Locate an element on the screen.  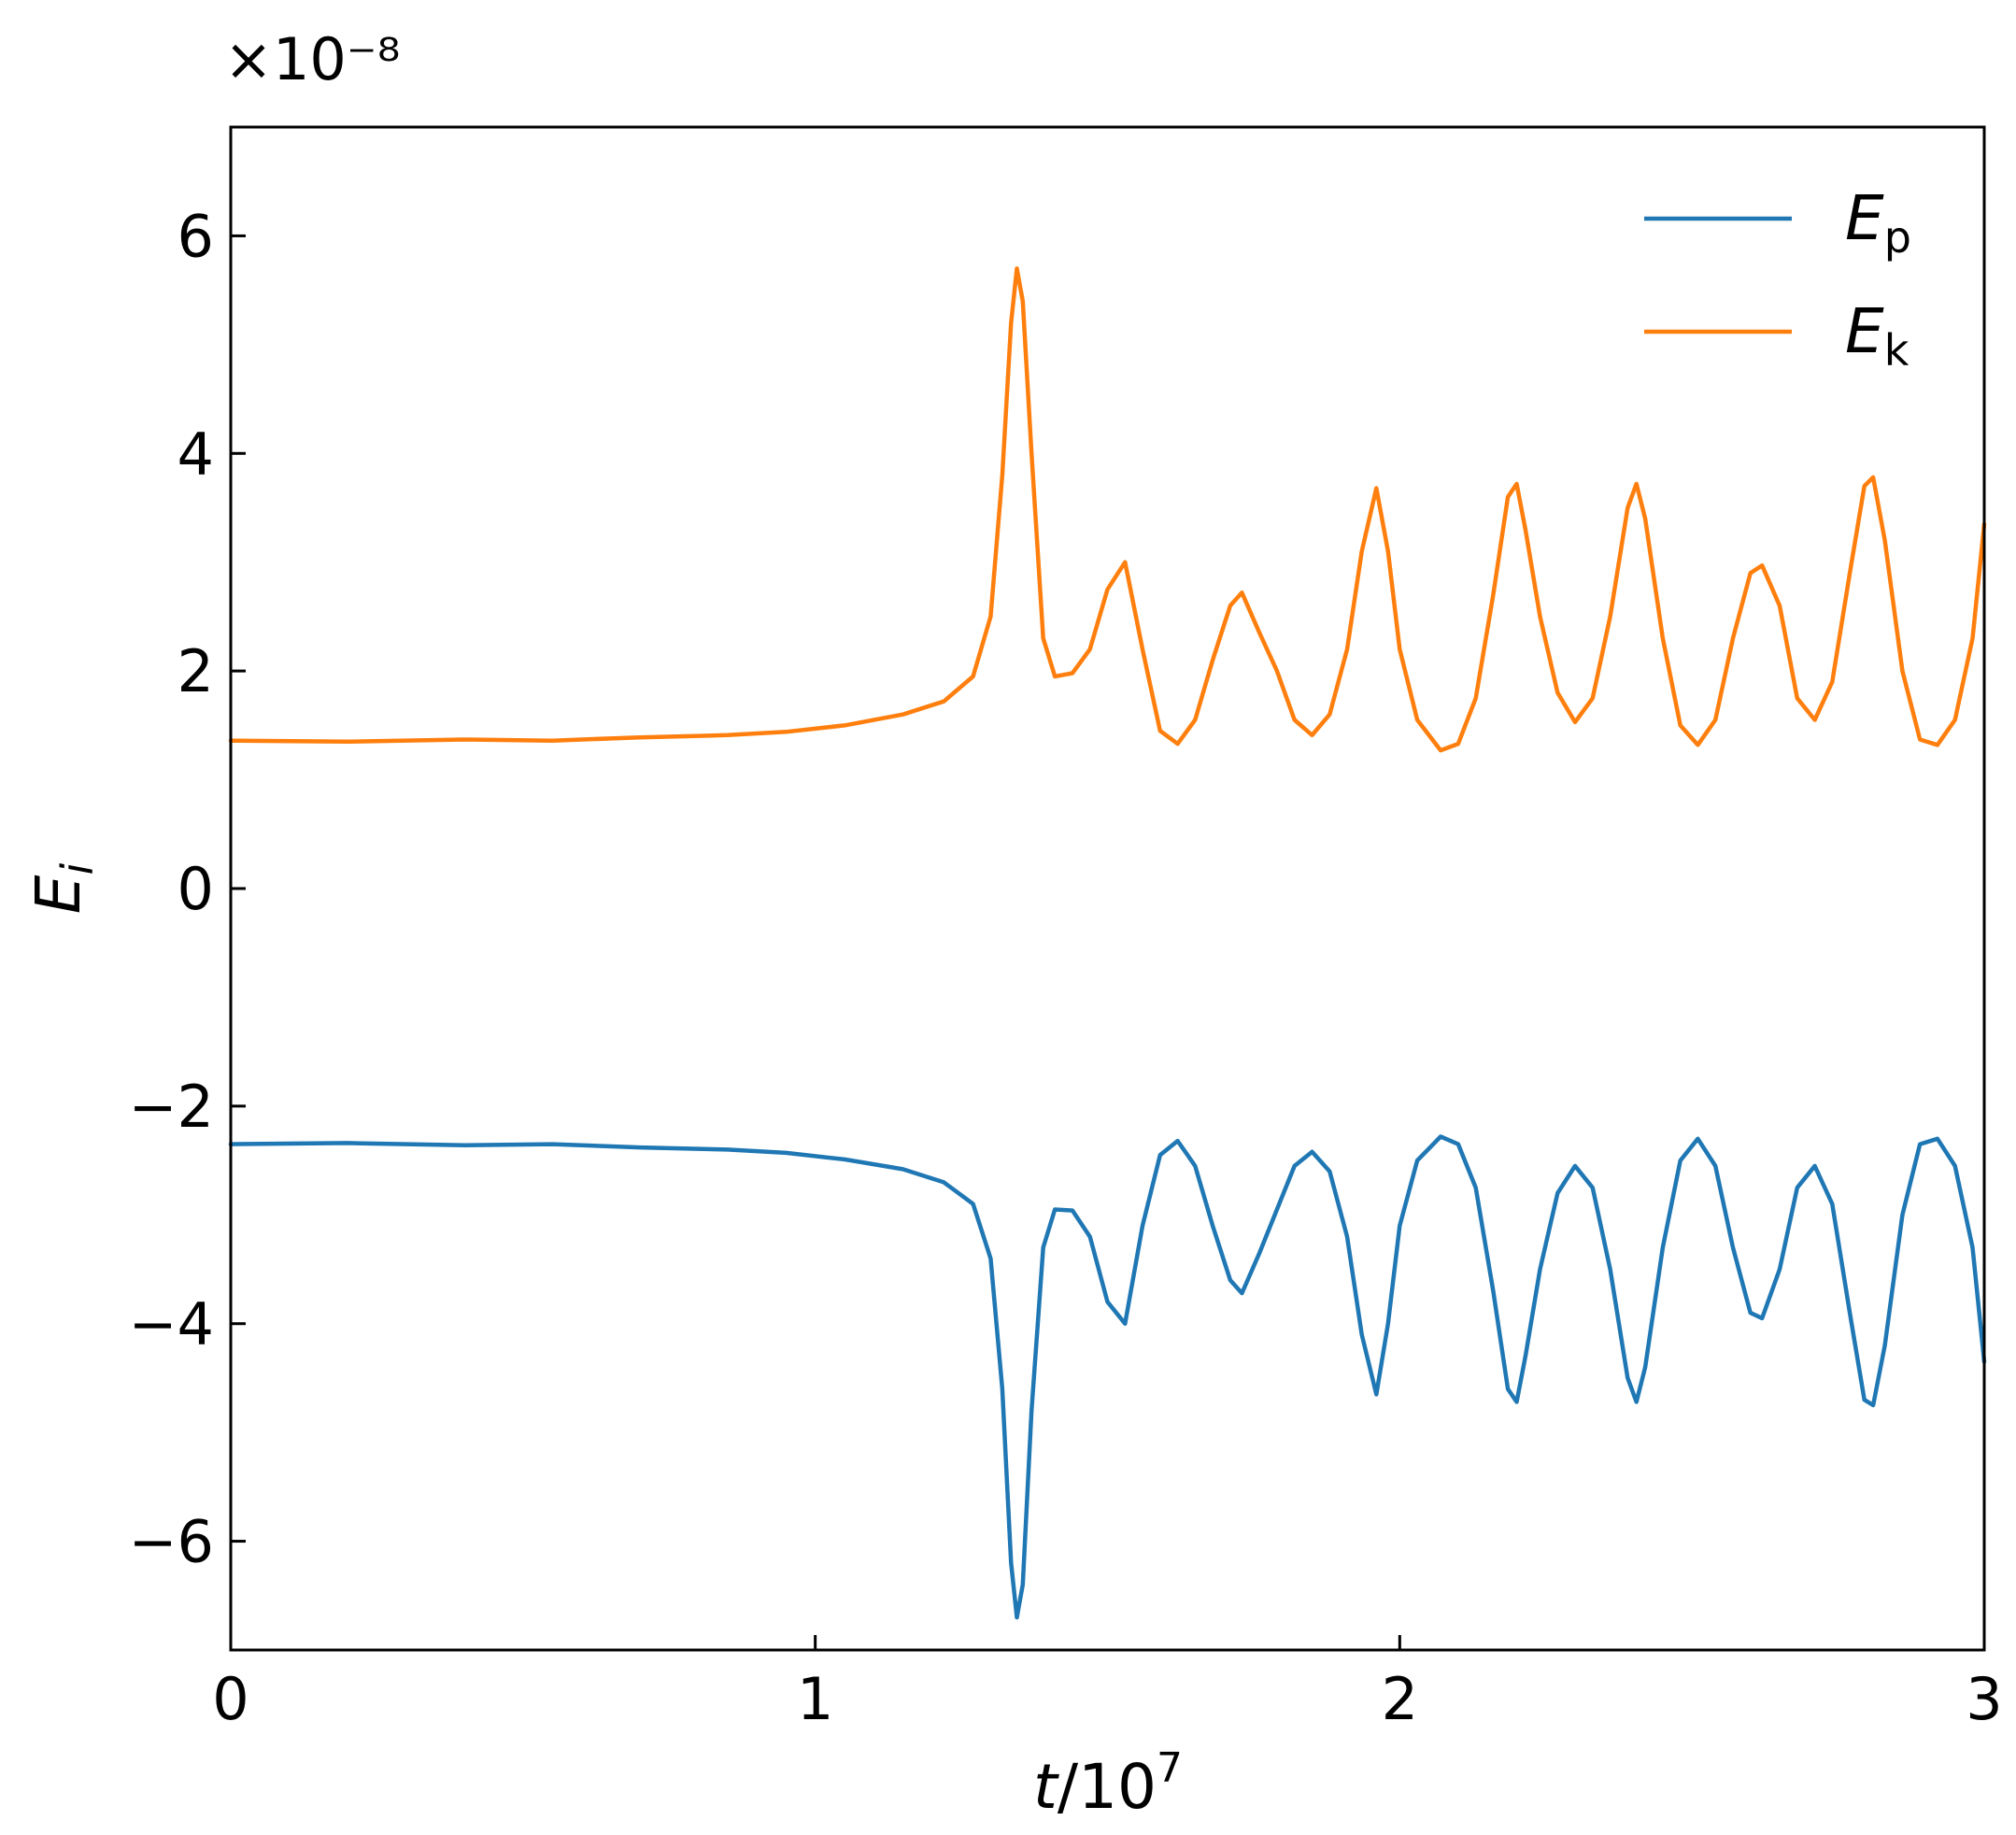
y-tick-label: 0 is located at coordinates (195, 889).